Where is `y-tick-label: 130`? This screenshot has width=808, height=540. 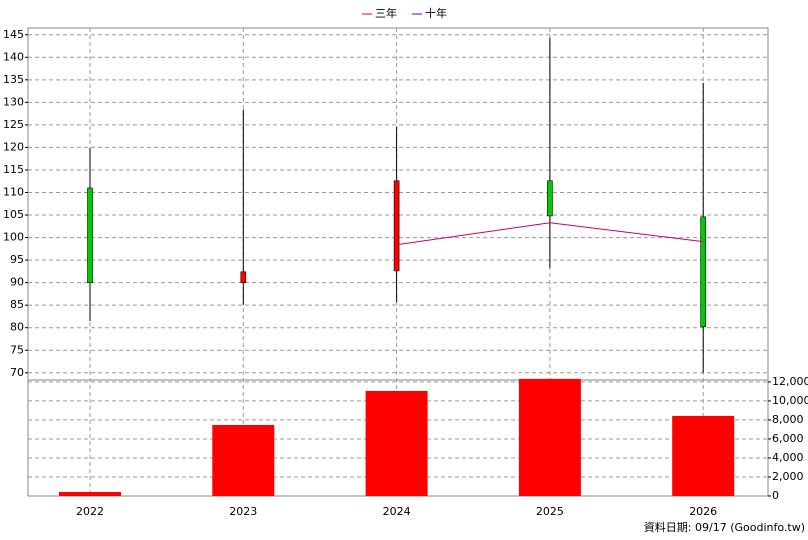 y-tick-label: 130 is located at coordinates (13, 101).